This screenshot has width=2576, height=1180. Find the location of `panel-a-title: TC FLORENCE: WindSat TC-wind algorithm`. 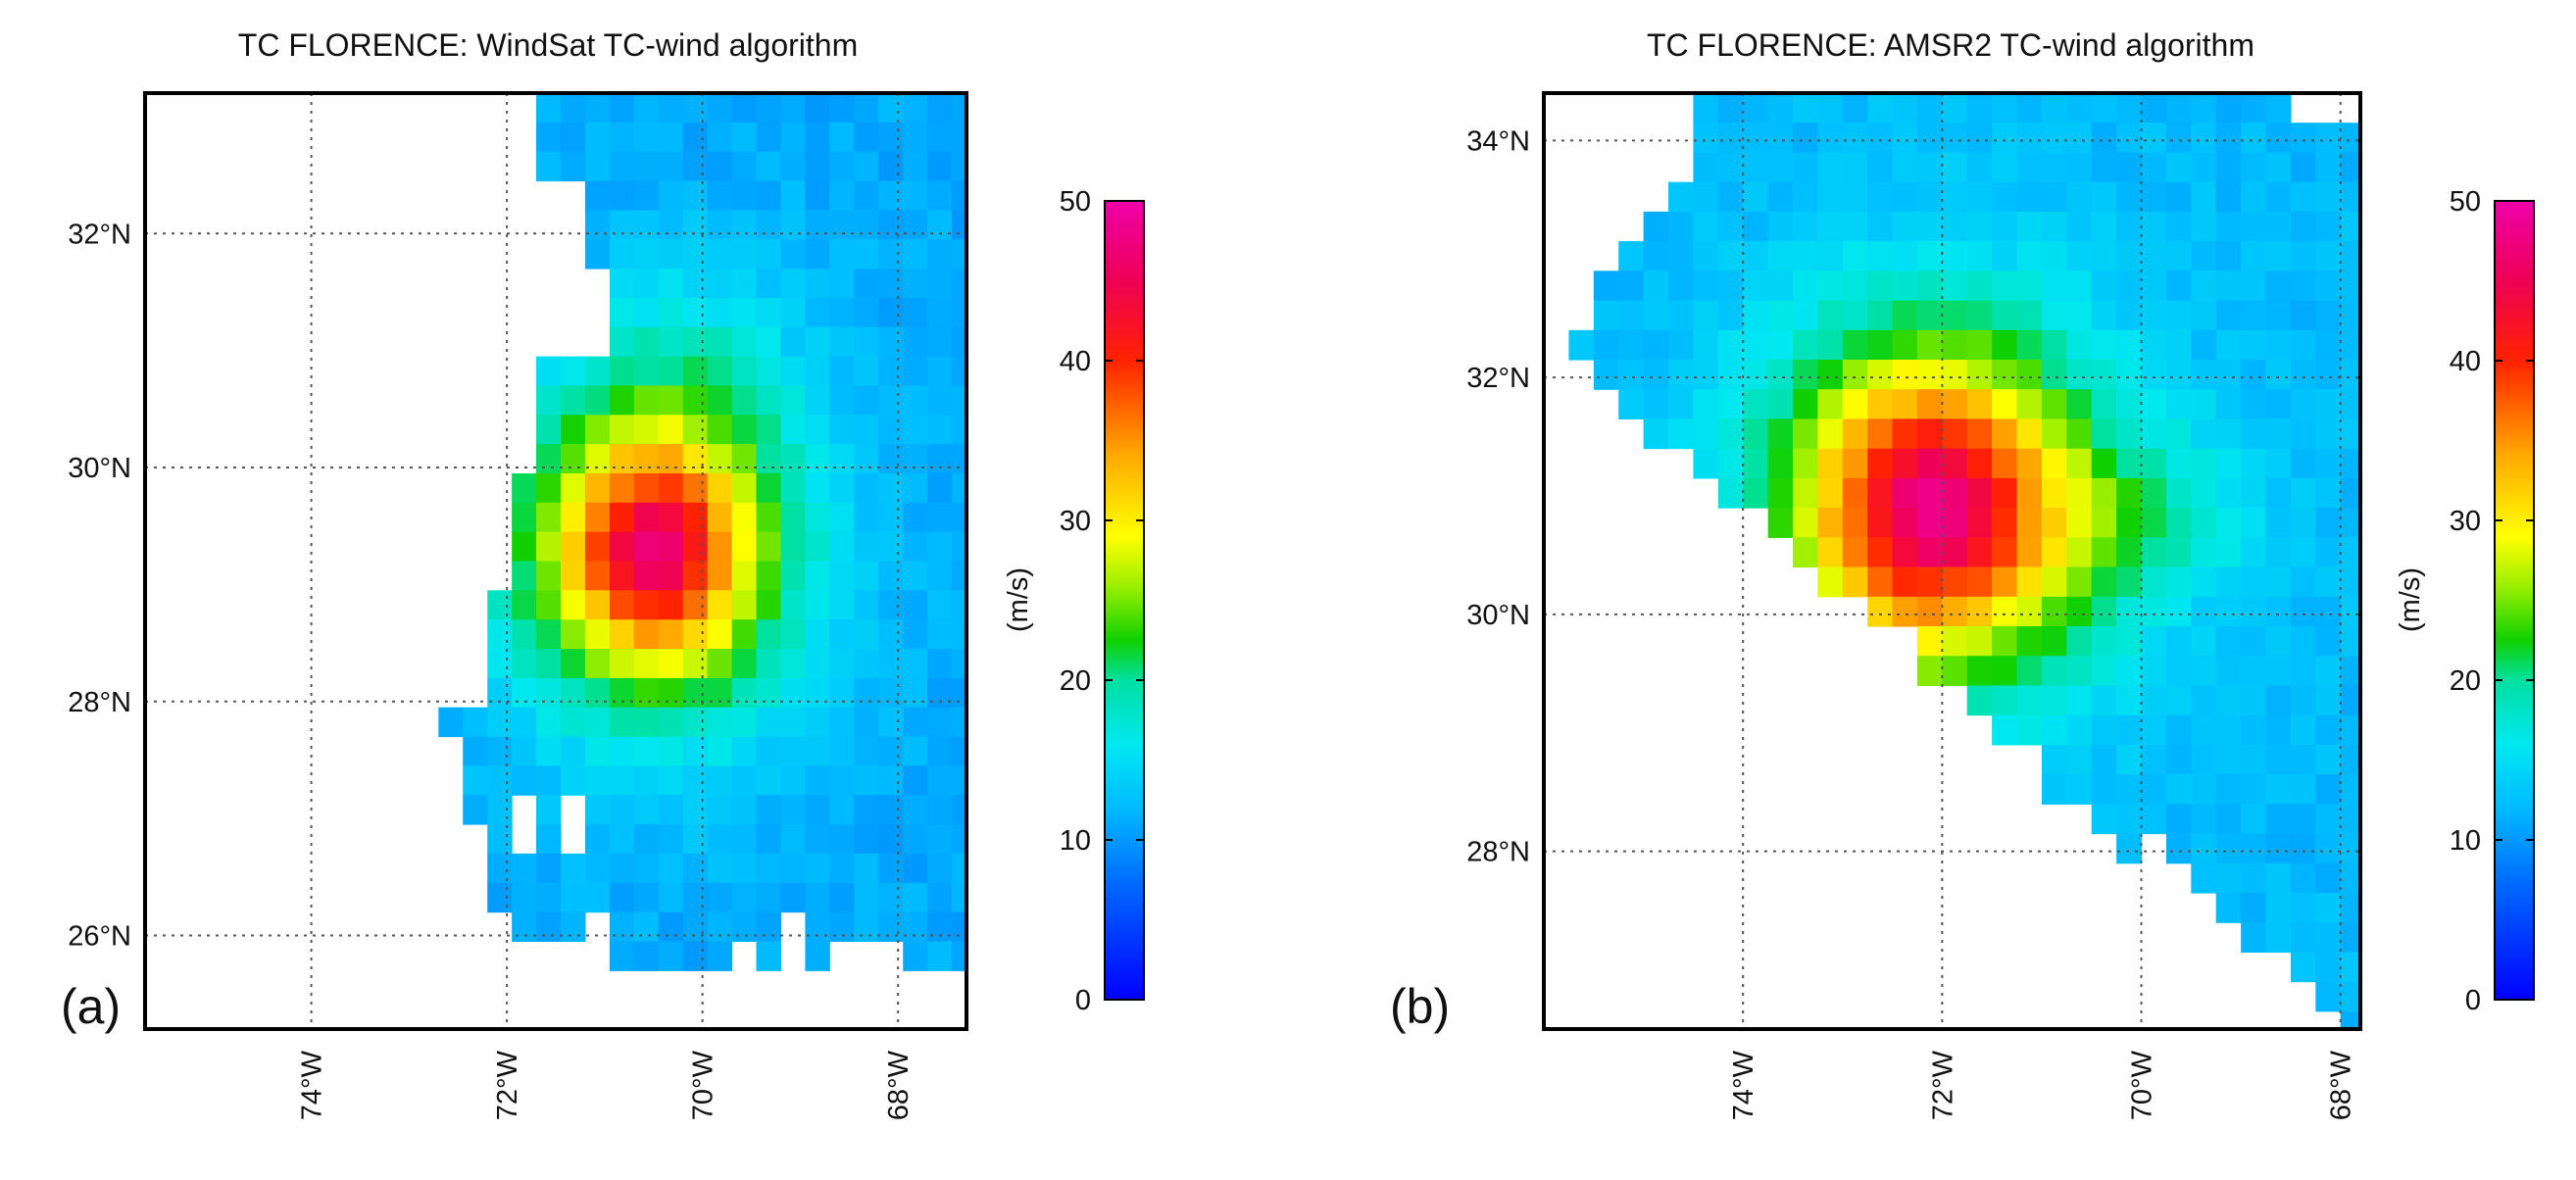

panel-a-title: TC FLORENCE: WindSat TC-wind algorithm is located at coordinates (548, 45).